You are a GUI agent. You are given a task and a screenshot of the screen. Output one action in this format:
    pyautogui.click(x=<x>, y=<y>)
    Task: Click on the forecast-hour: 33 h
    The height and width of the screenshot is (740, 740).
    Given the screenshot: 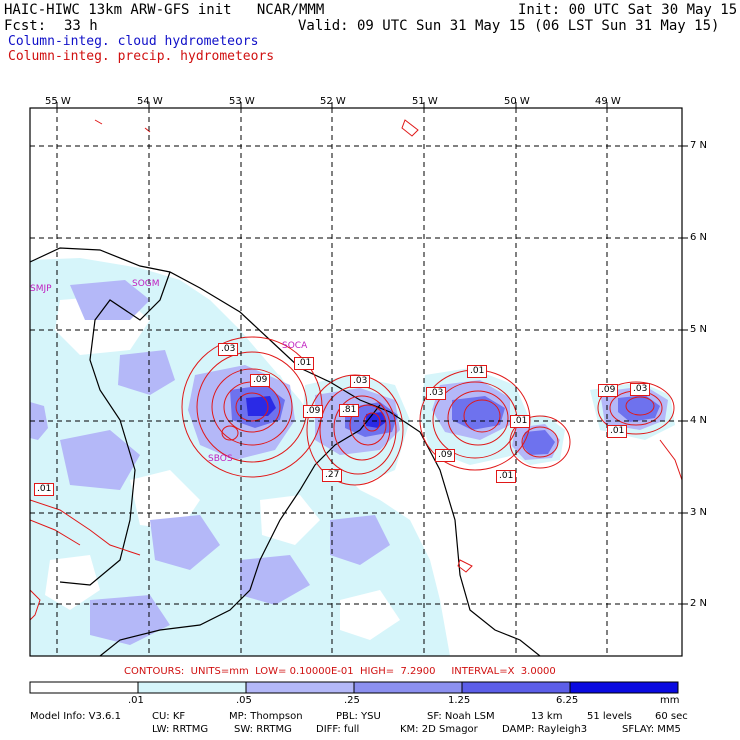 What is the action you would take?
    pyautogui.click(x=81, y=26)
    